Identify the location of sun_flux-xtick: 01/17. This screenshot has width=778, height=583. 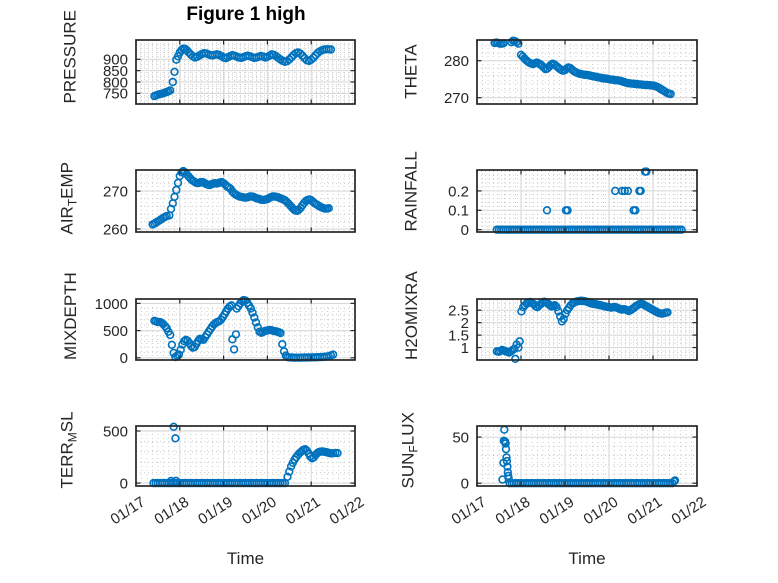
(469, 511).